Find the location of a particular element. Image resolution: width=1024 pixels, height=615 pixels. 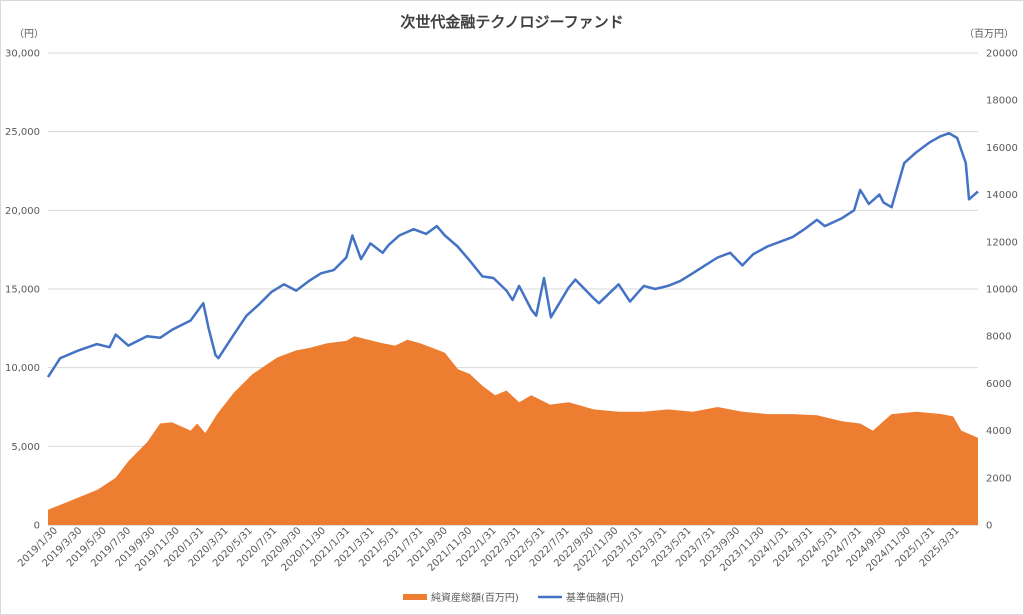

right-tick-label: 10000 is located at coordinates (1002, 290).